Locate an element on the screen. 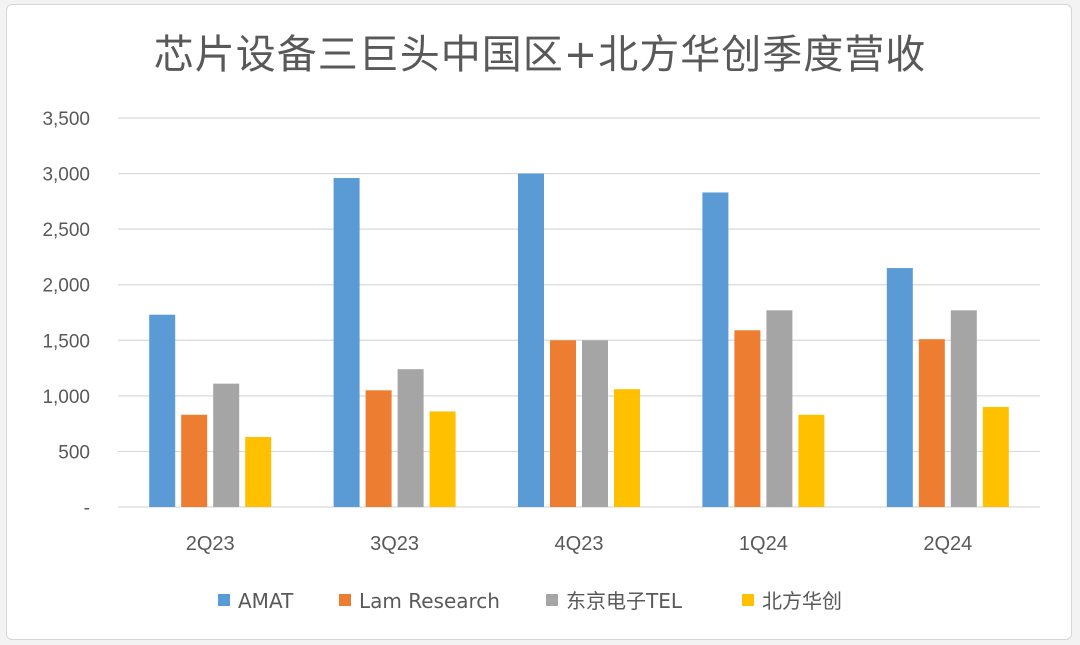 The image size is (1080, 645). x-tick-label: 1Q24 is located at coordinates (763, 544).